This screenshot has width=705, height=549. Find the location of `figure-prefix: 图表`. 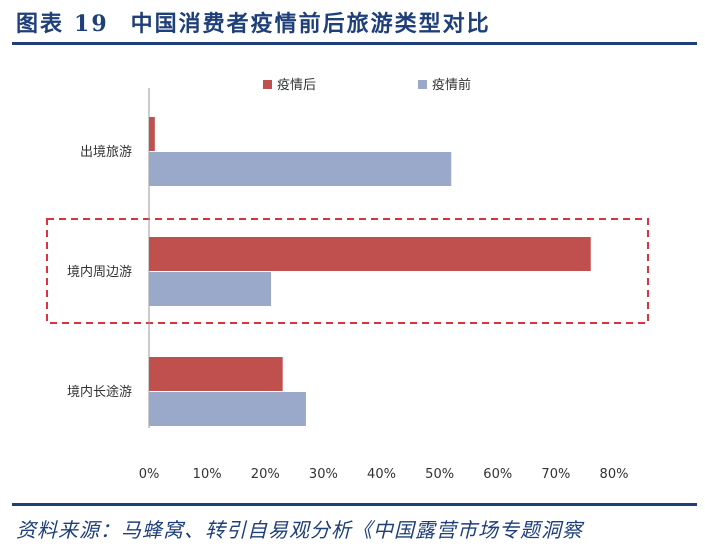

figure-prefix: 图表 is located at coordinates (40, 24).